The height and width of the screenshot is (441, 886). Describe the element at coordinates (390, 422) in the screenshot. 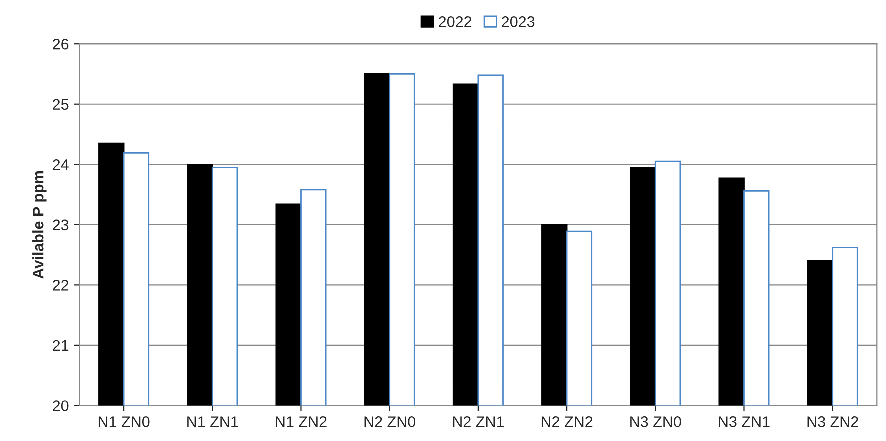

I see `x-tick-label: N2 ZN0` at that location.